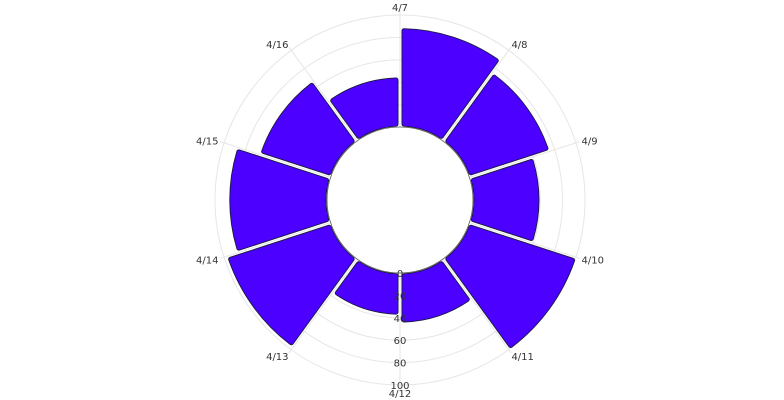  I want to click on category-label: 4/8, so click(519, 45).